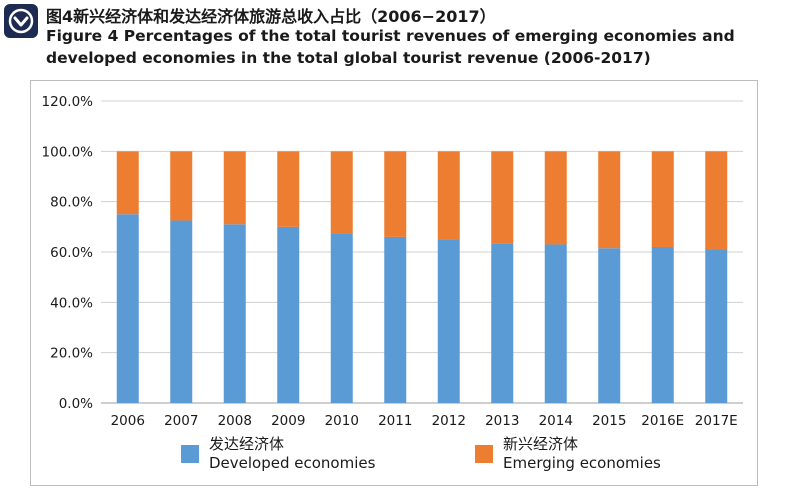  I want to click on y-tick-label: 100.0%, so click(68, 152).